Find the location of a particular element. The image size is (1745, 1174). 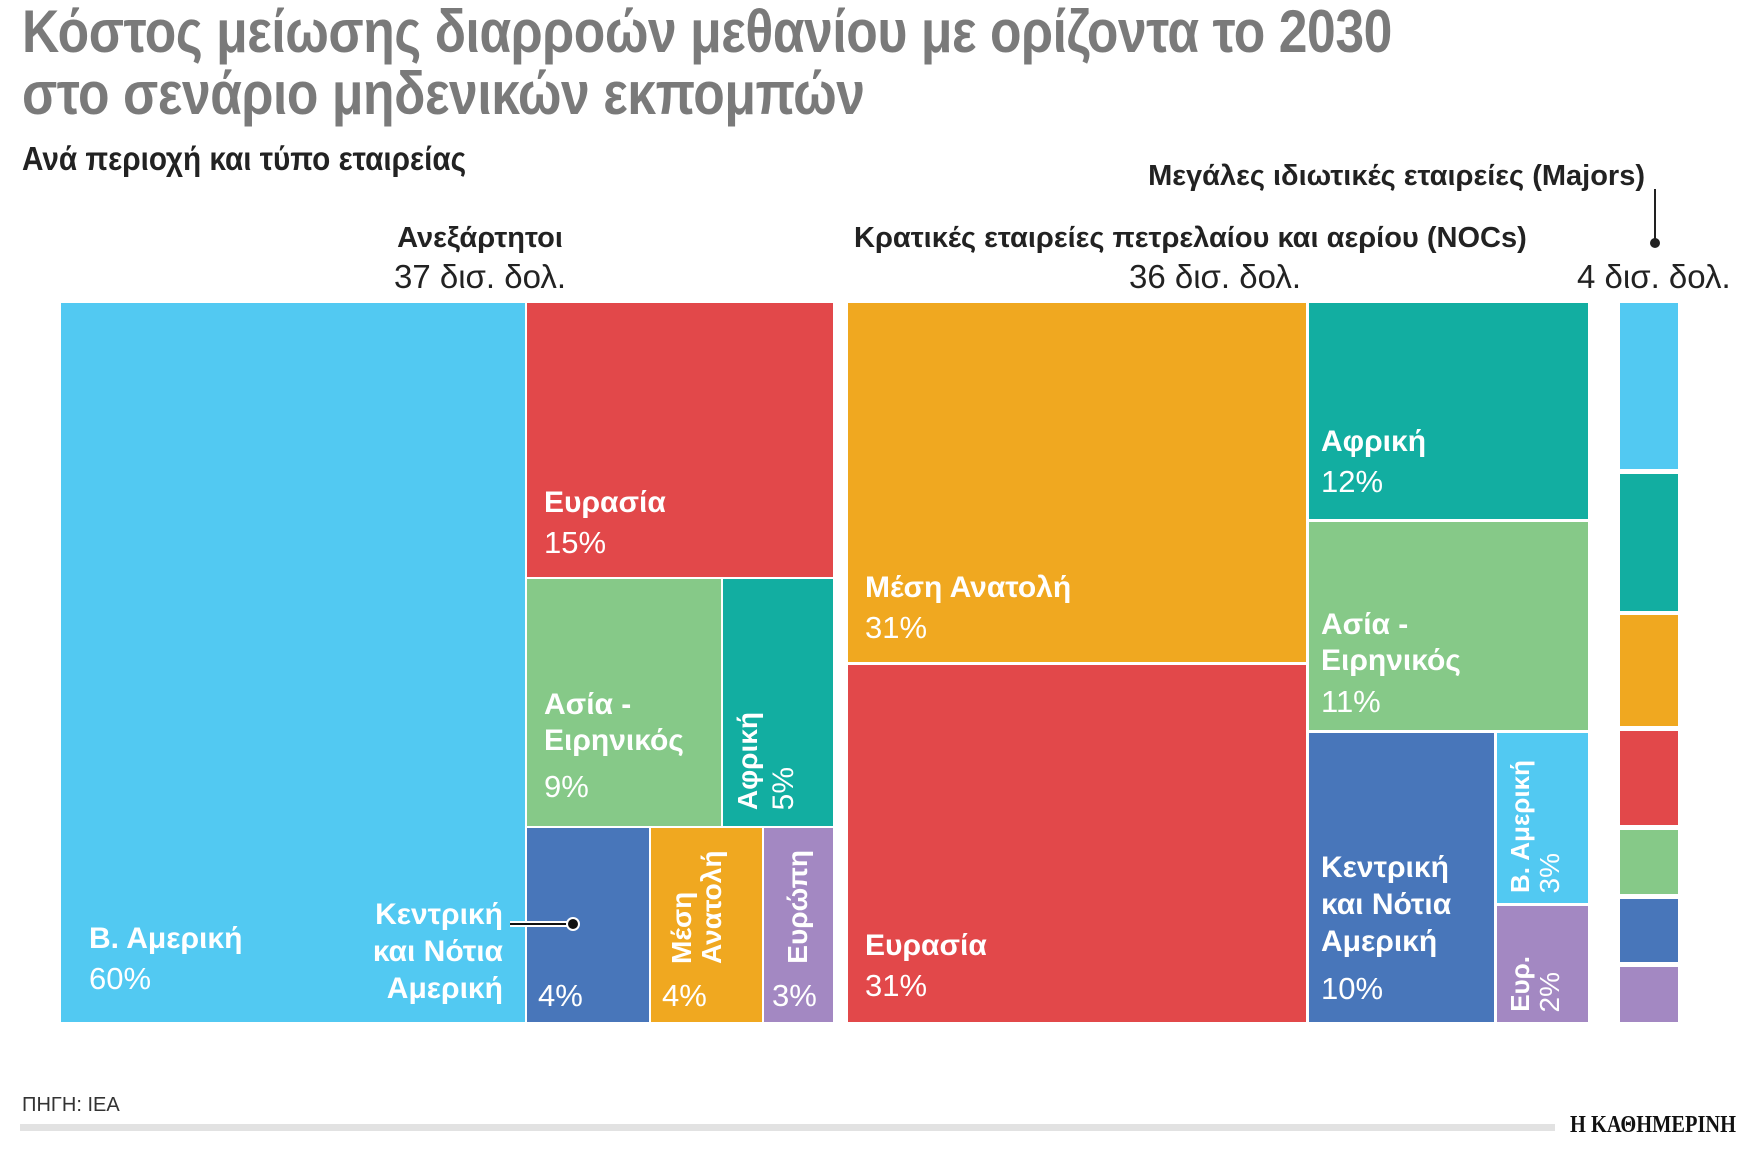

treemap-cell-independents-eurasia: Ευρασία 15% is located at coordinates (680, 440).